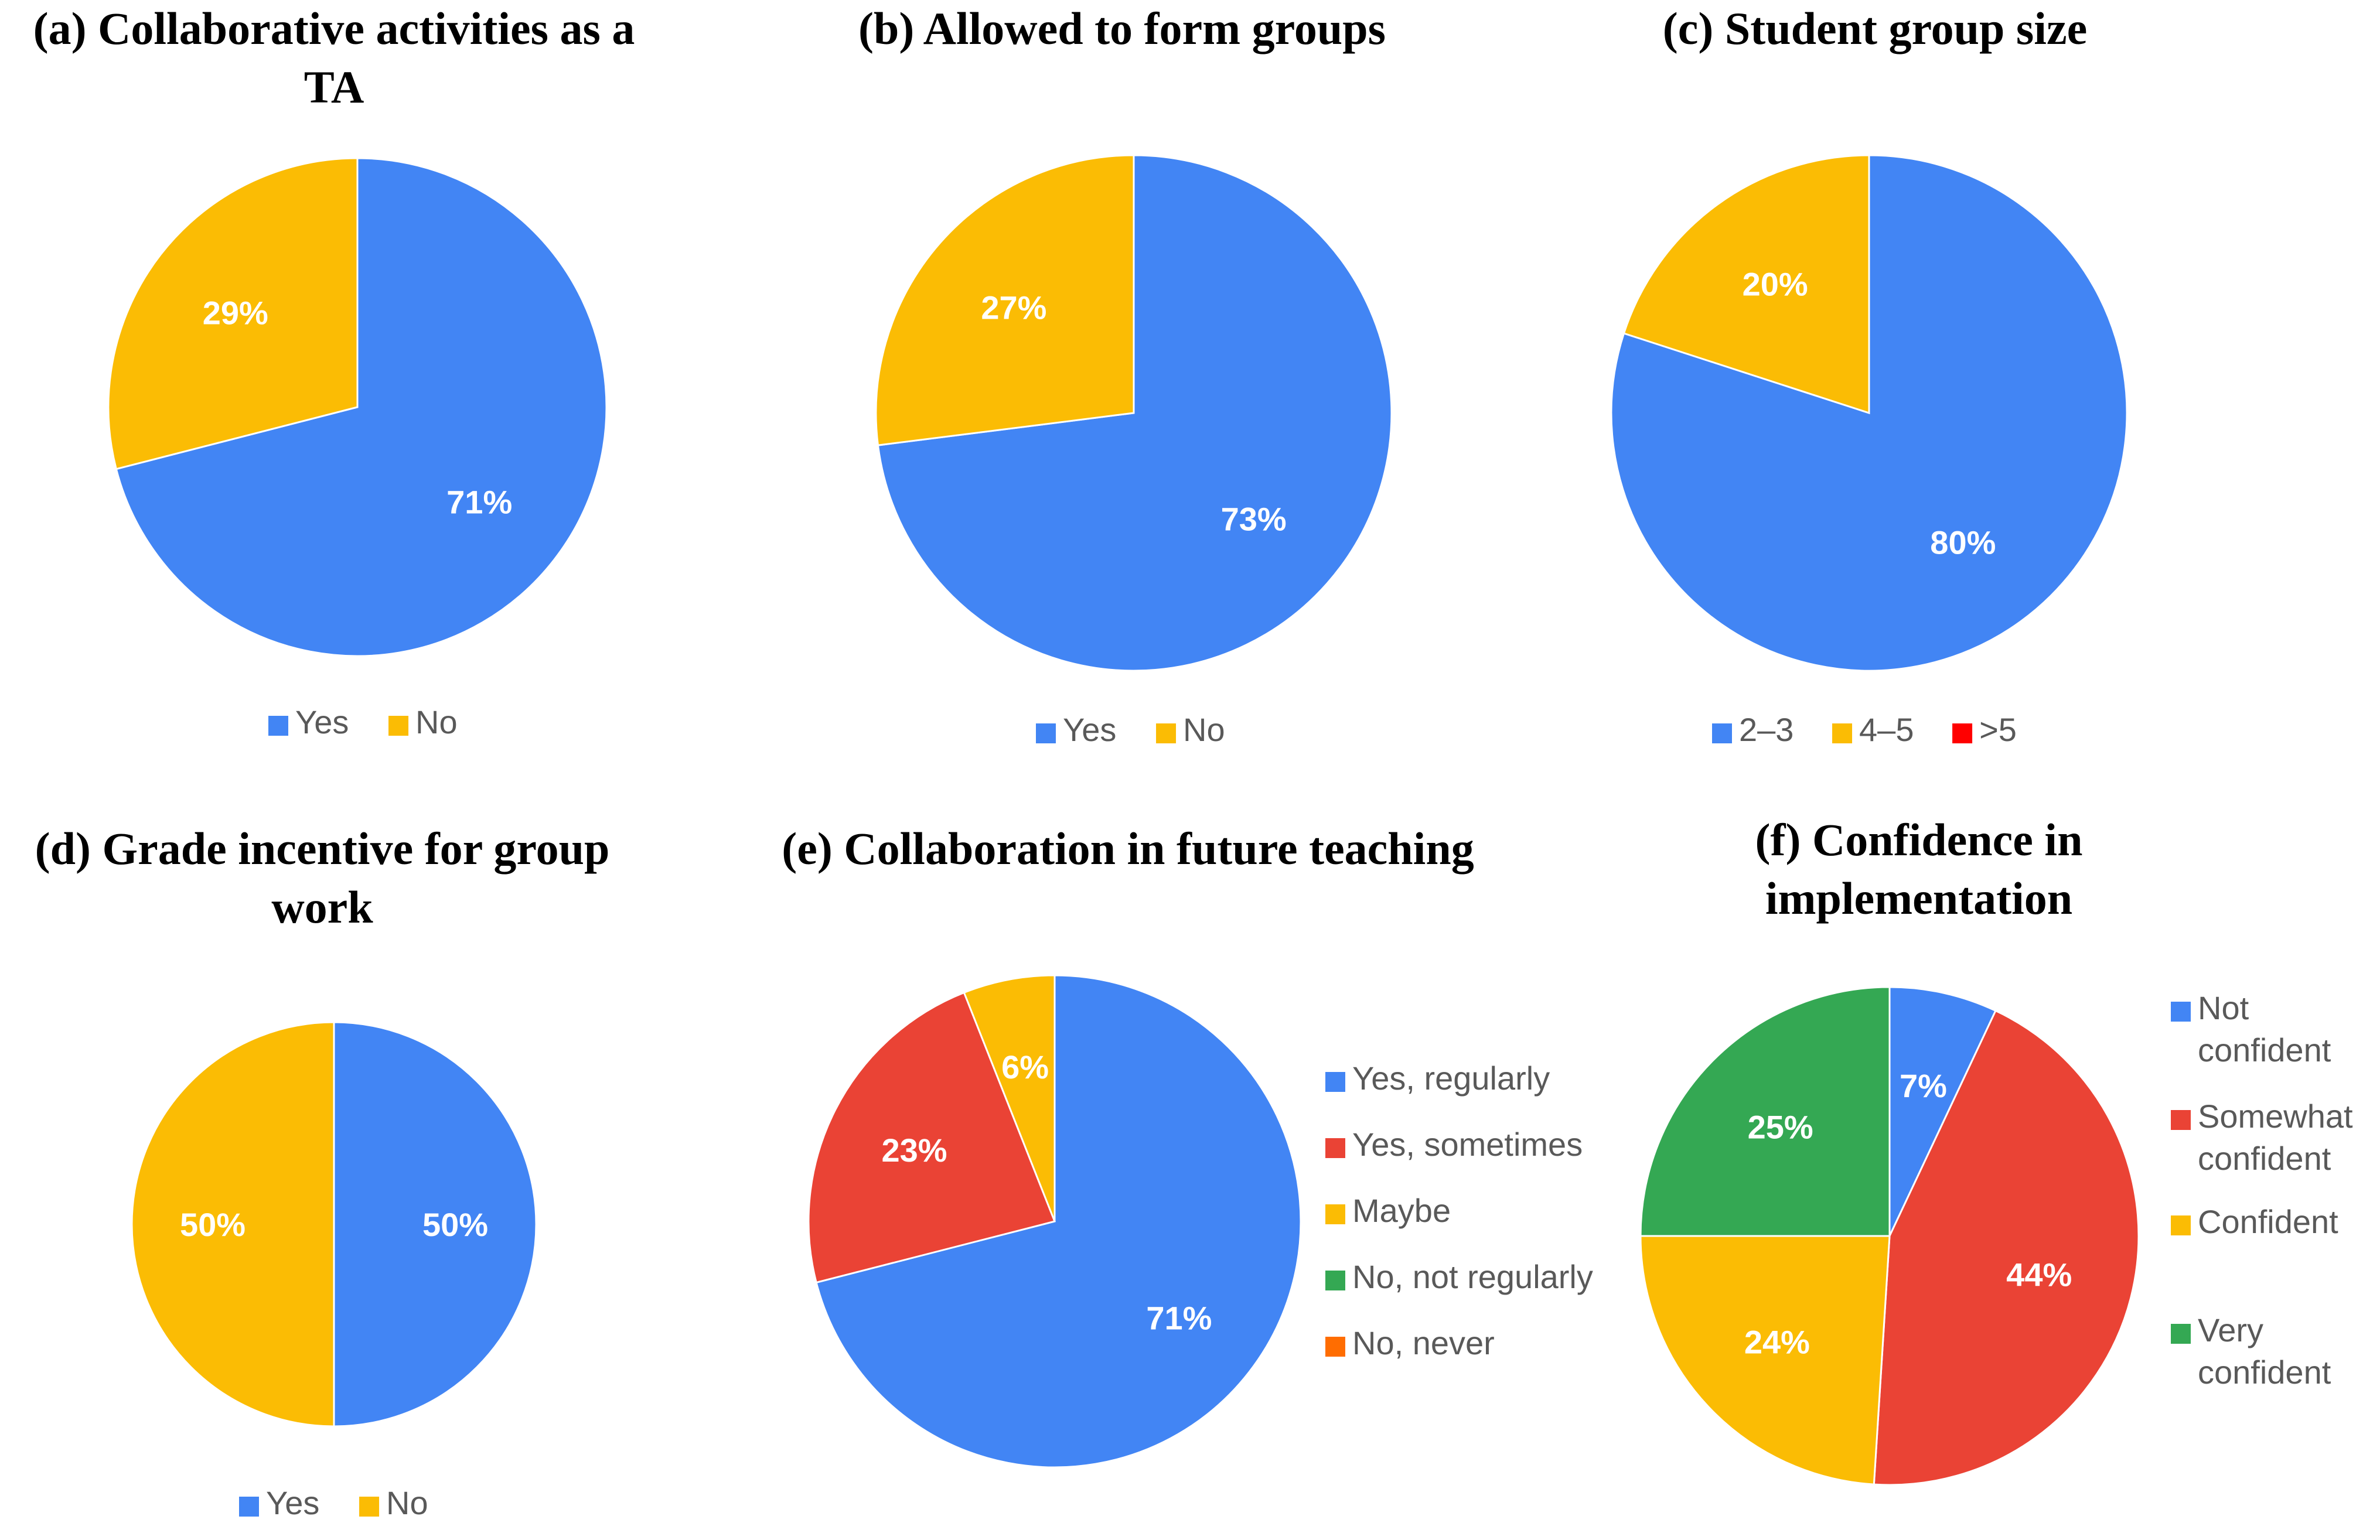  I want to click on legend-label: No, not regularly, so click(1472, 1276).